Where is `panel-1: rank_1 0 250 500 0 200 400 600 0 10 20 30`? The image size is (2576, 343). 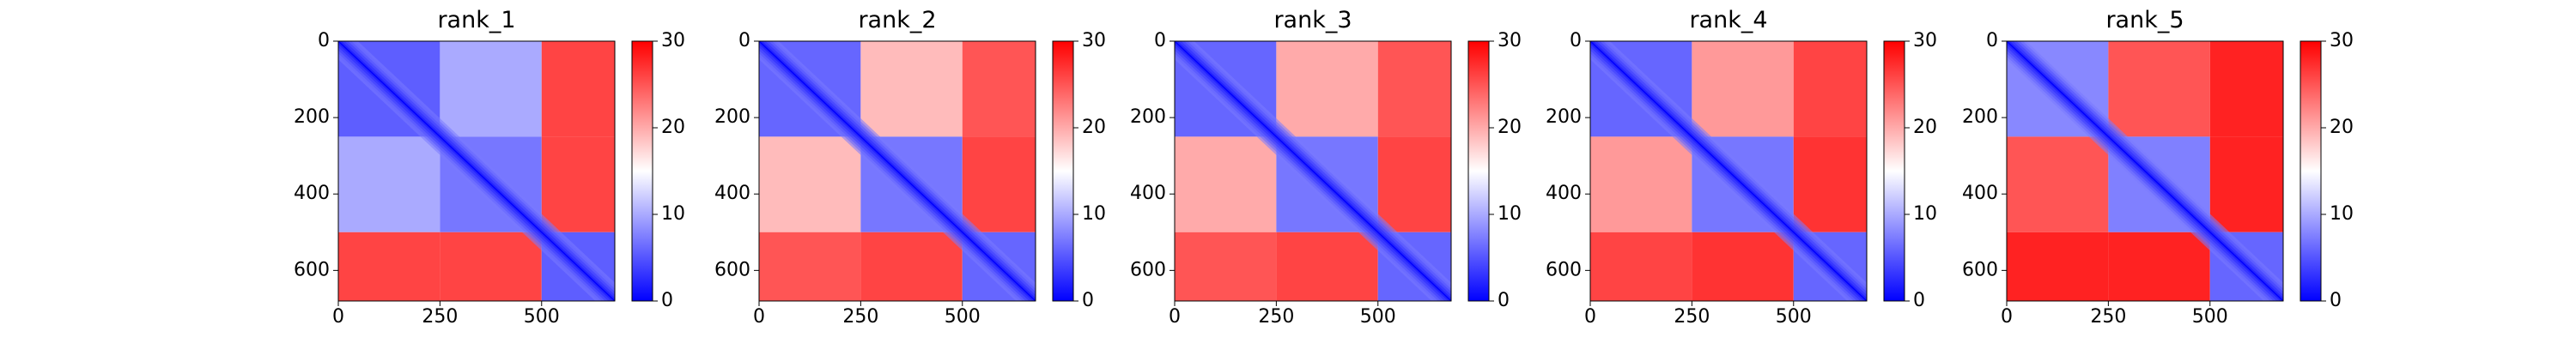 panel-1: rank_1 0 250 500 0 200 400 600 0 10 20 30 is located at coordinates (490, 168).